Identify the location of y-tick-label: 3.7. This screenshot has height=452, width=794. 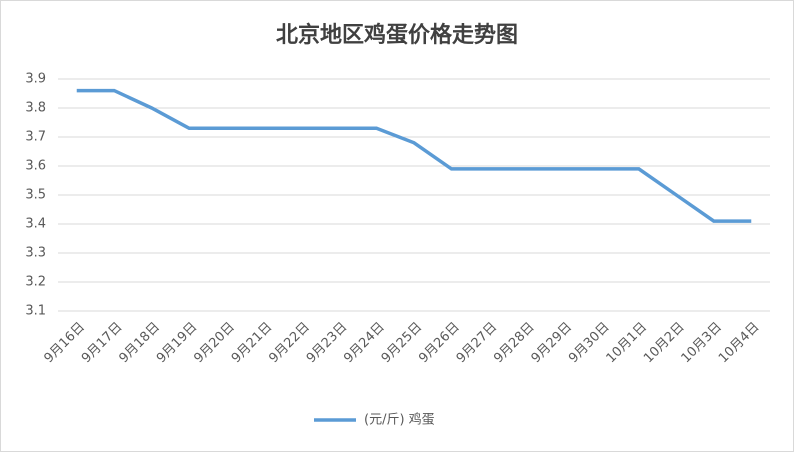
(35, 137).